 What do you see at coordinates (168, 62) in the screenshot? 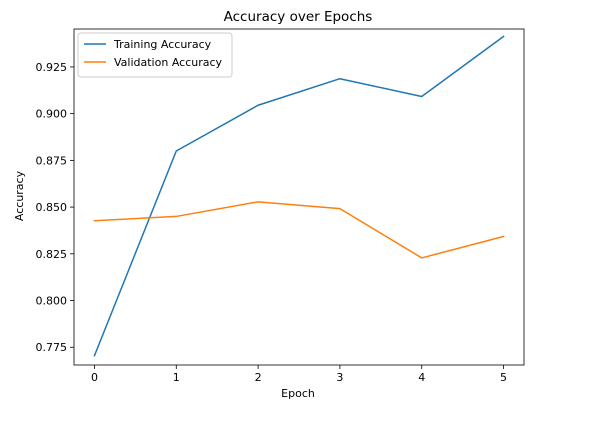
I see `legend-label-1: Validation Accuracy` at bounding box center [168, 62].